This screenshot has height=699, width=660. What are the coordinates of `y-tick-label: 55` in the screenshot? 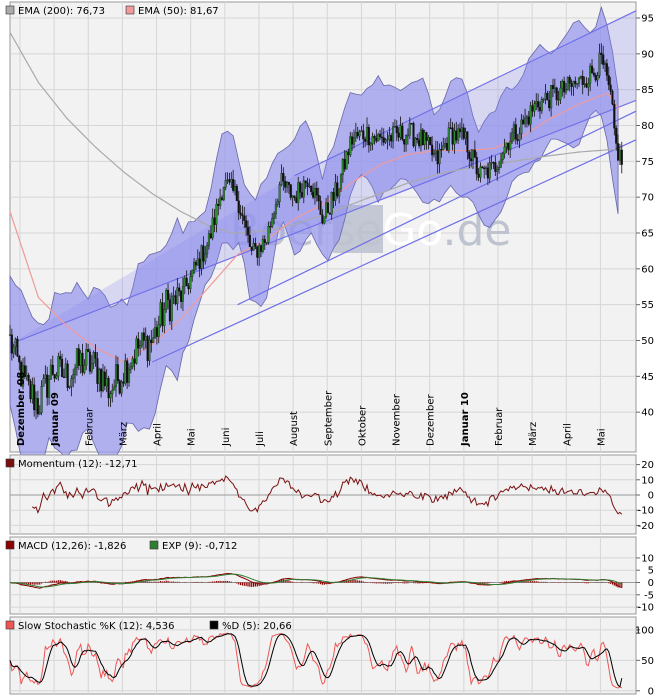 It's located at (647, 305).